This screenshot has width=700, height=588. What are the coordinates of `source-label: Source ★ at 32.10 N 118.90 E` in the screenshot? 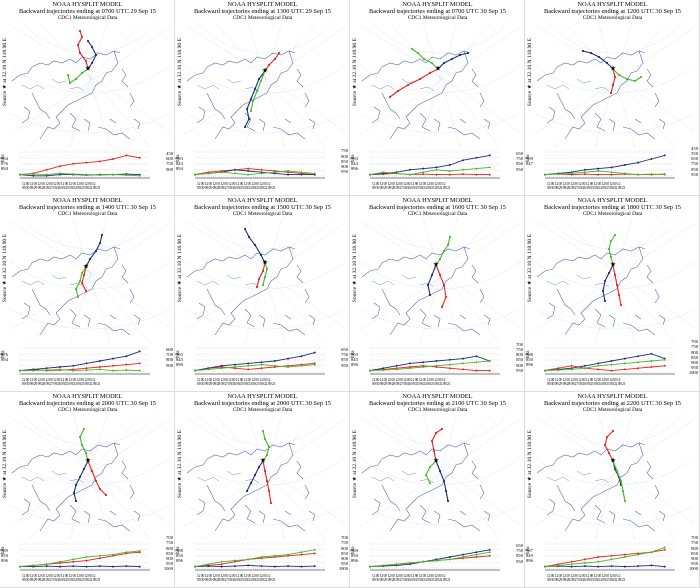 It's located at (530, 464).